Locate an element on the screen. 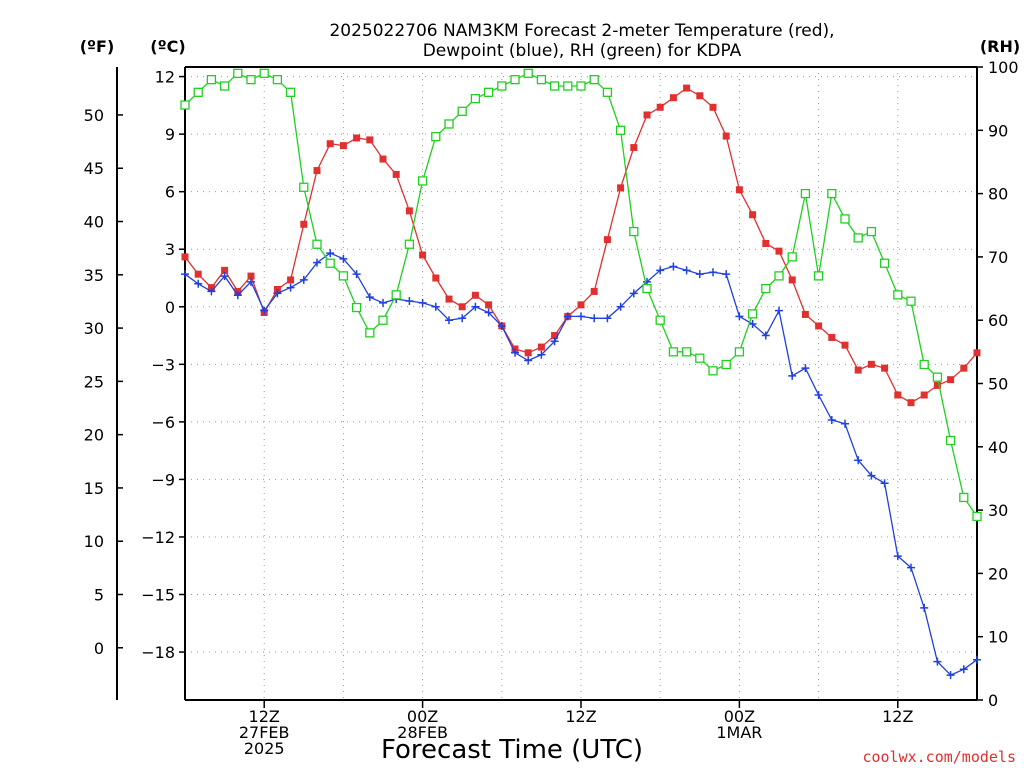 This screenshot has width=1024, height=768. tick-label-x: 2025 is located at coordinates (264, 748).